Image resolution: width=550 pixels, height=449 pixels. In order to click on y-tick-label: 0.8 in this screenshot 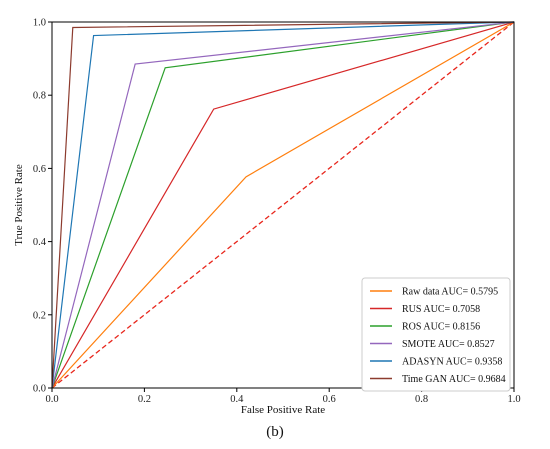, I will do `click(39, 96)`.